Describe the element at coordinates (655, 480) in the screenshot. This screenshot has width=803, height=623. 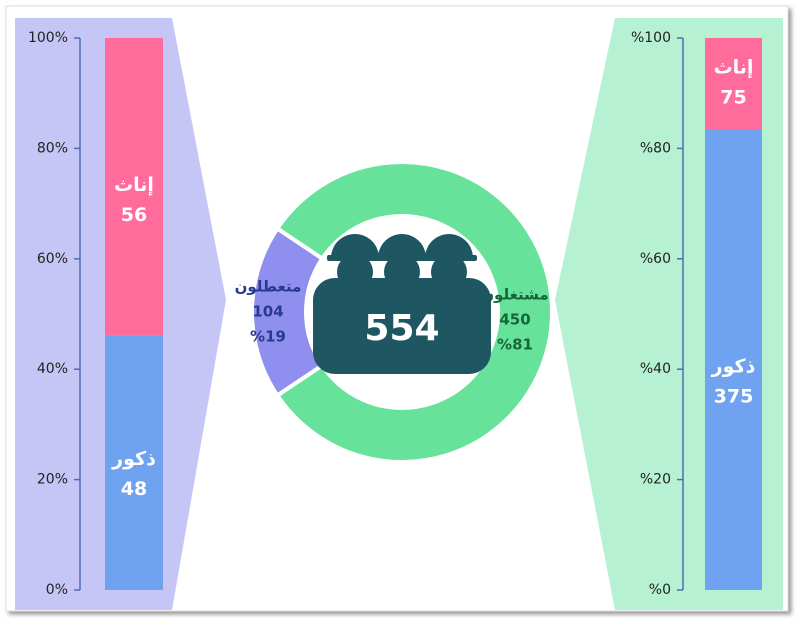
I see `y-tick-label: %20` at that location.